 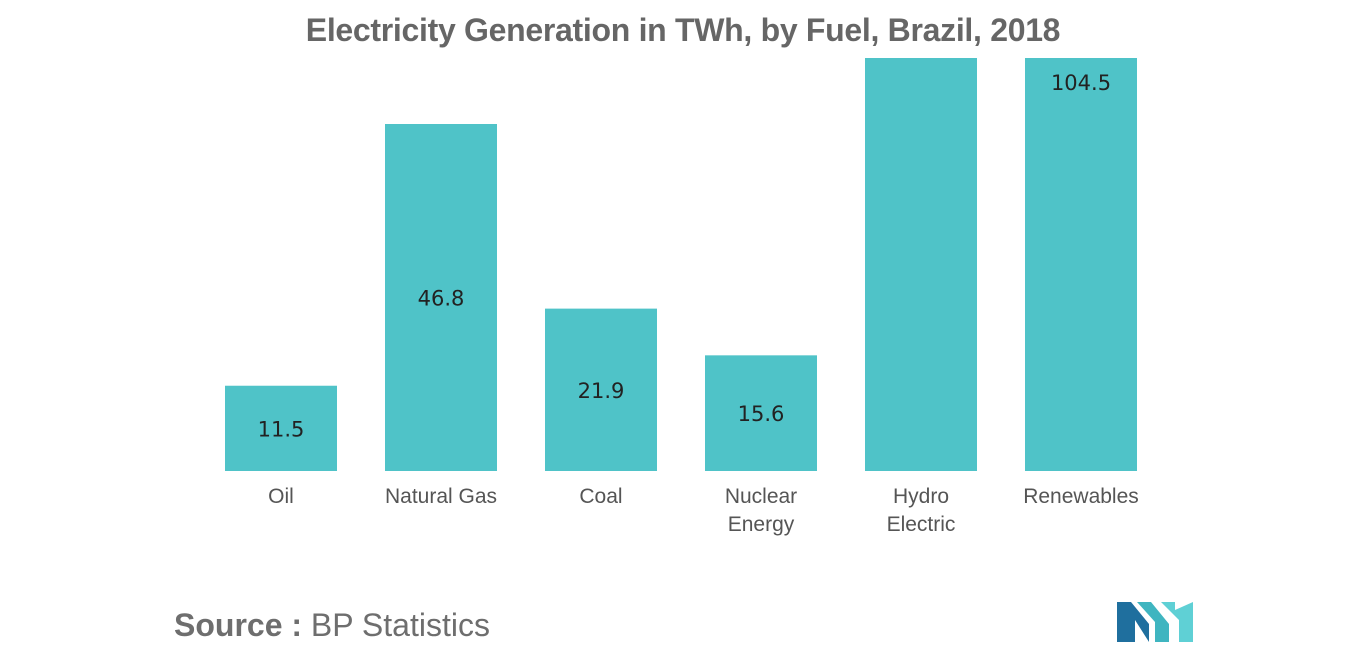 I want to click on bar-nuclear-energy, so click(x=761, y=413).